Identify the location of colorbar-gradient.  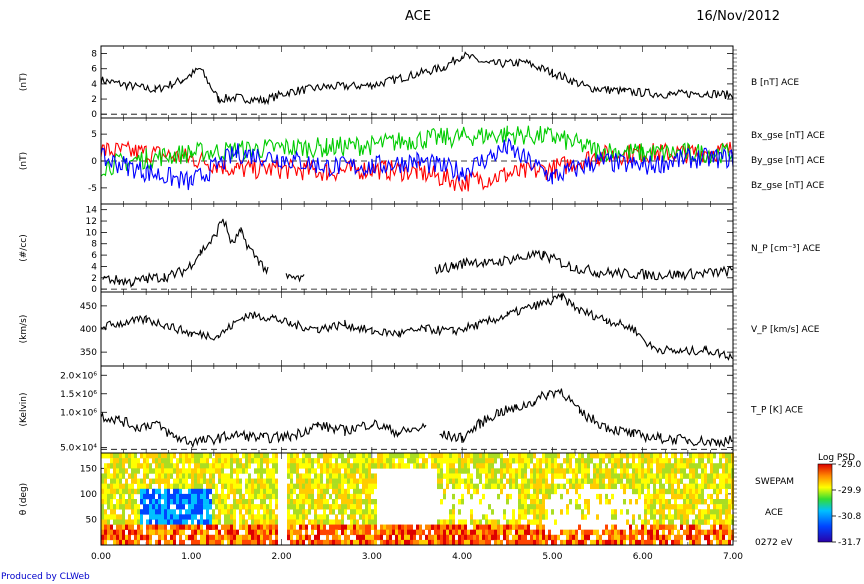
(825, 503).